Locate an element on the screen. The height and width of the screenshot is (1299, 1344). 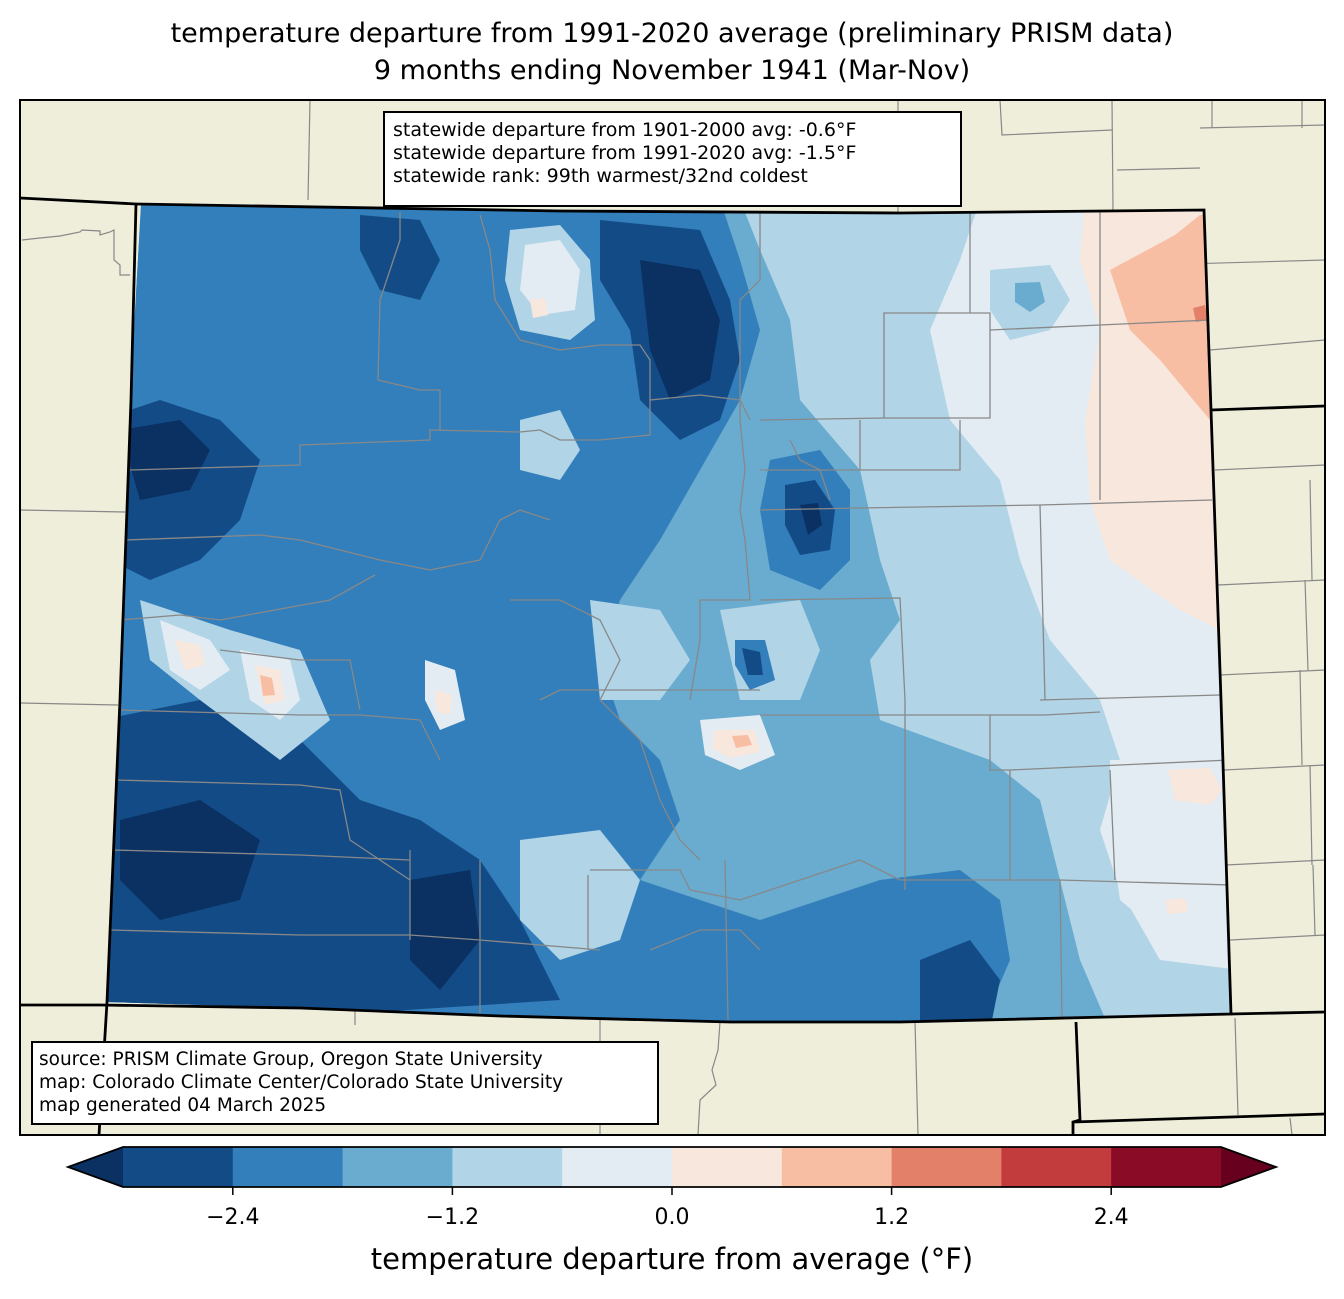
contour-white-north-park is located at coordinates (550, 277).